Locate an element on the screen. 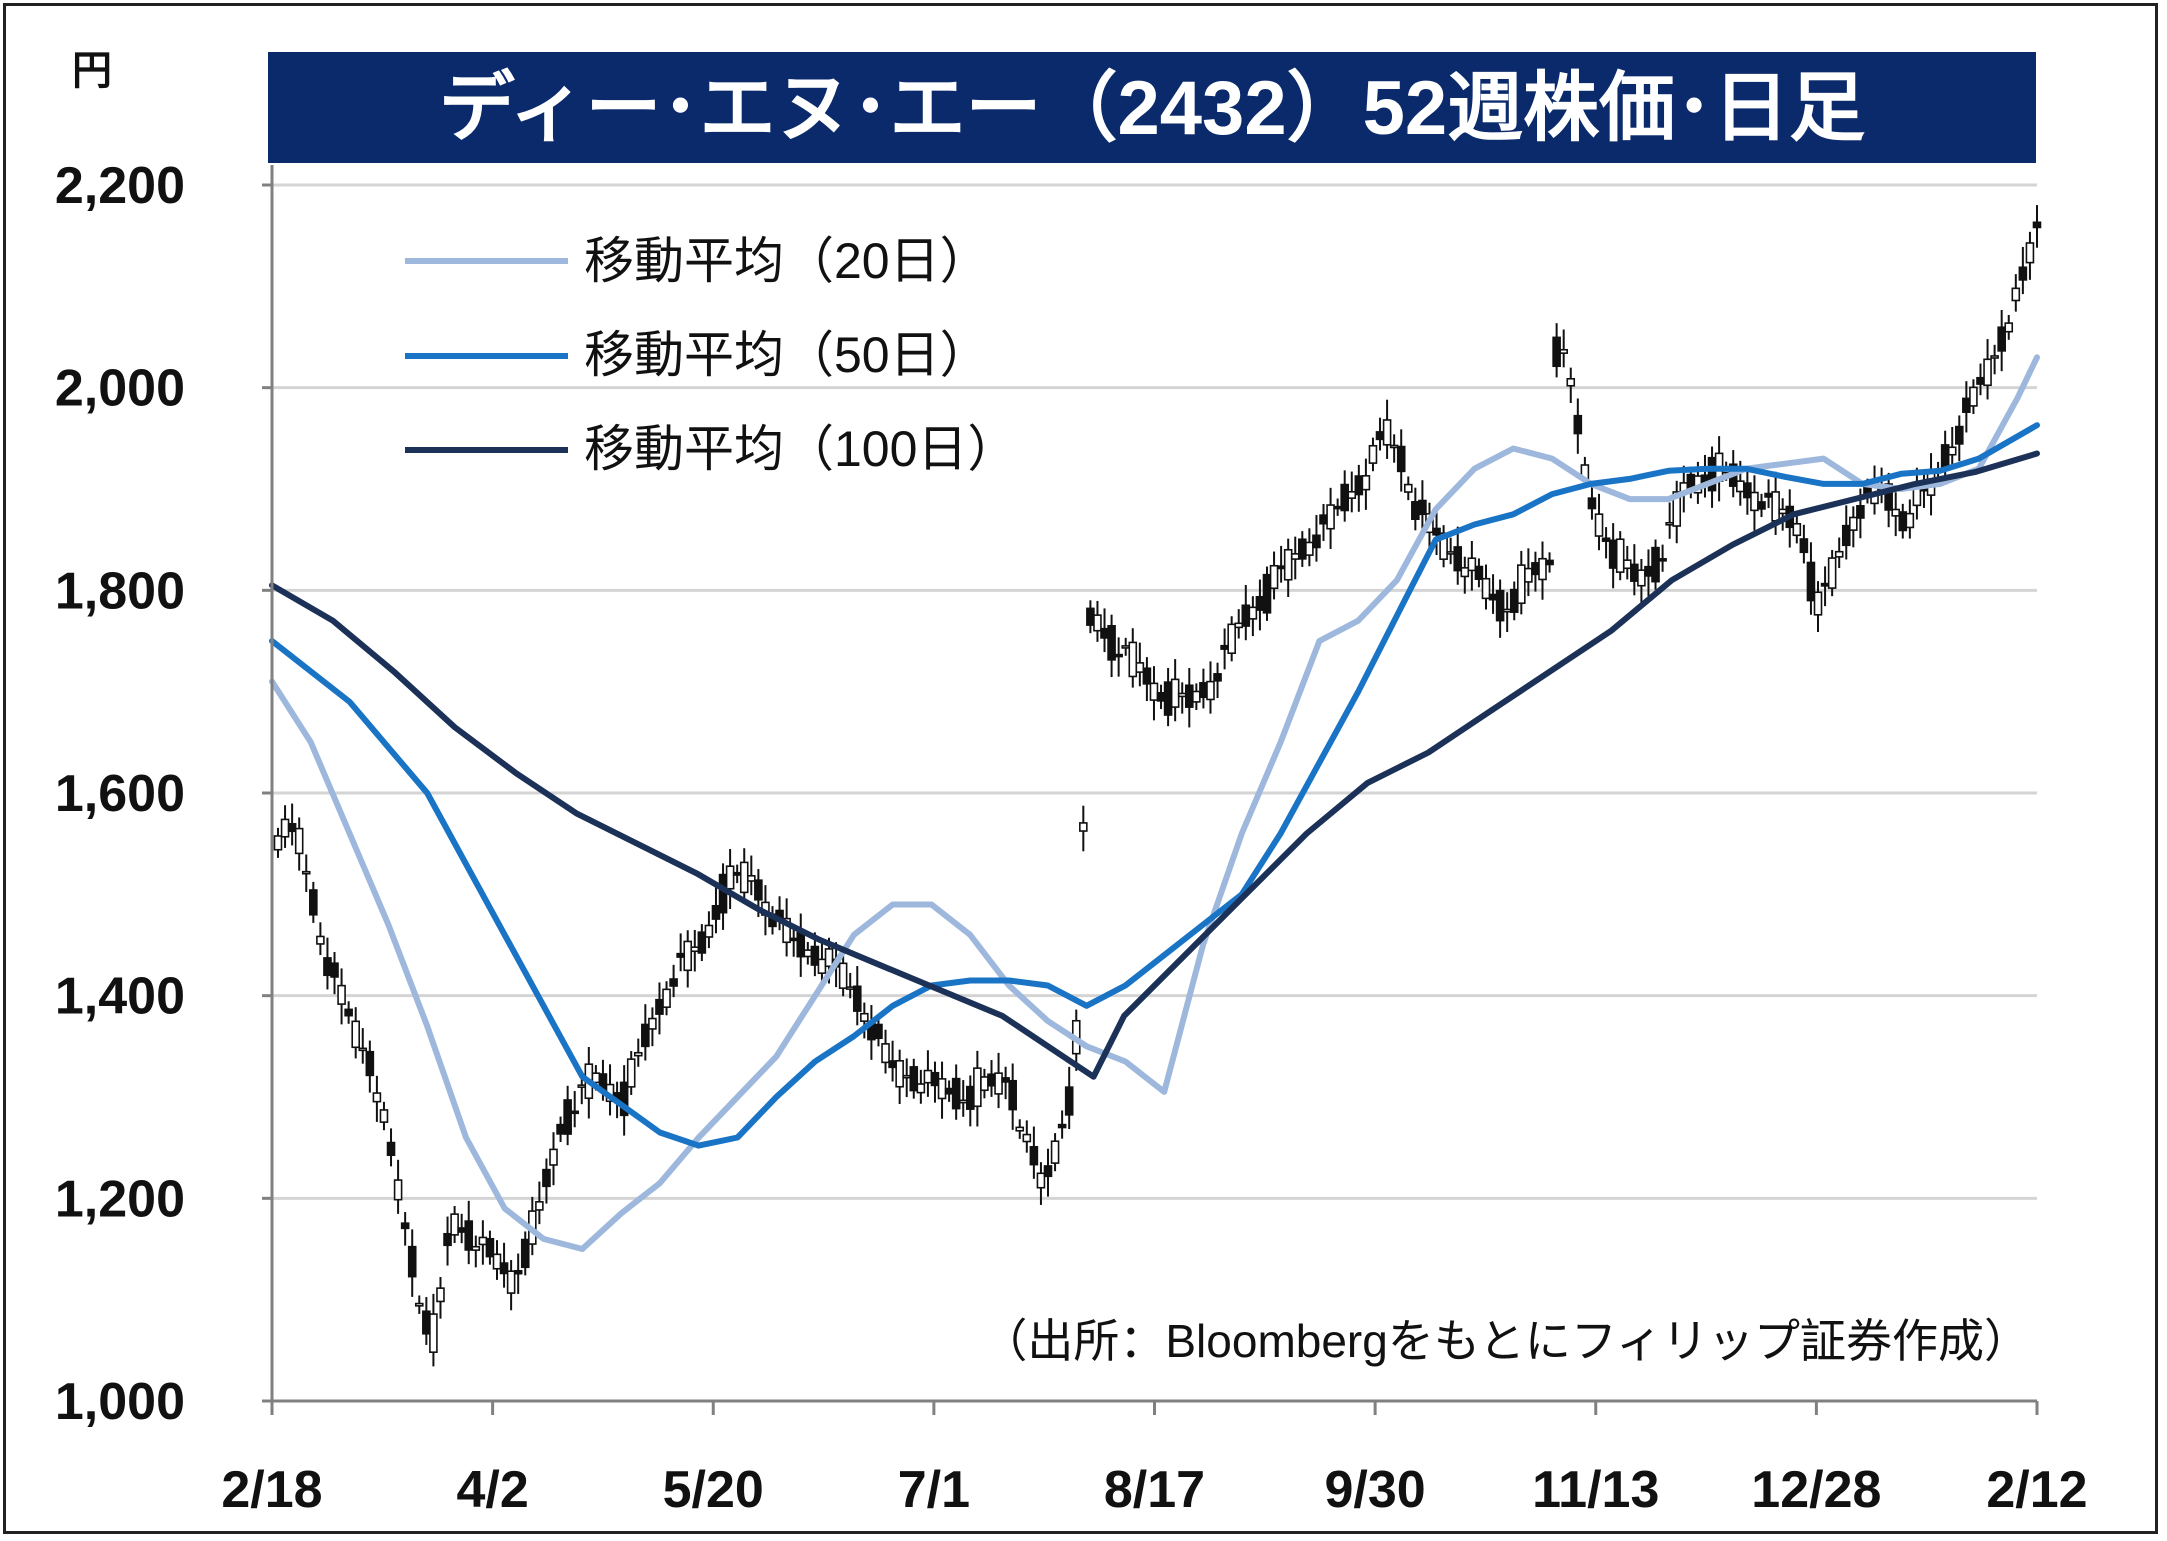  y-tick-label: 1,000 is located at coordinates (120, 1402).